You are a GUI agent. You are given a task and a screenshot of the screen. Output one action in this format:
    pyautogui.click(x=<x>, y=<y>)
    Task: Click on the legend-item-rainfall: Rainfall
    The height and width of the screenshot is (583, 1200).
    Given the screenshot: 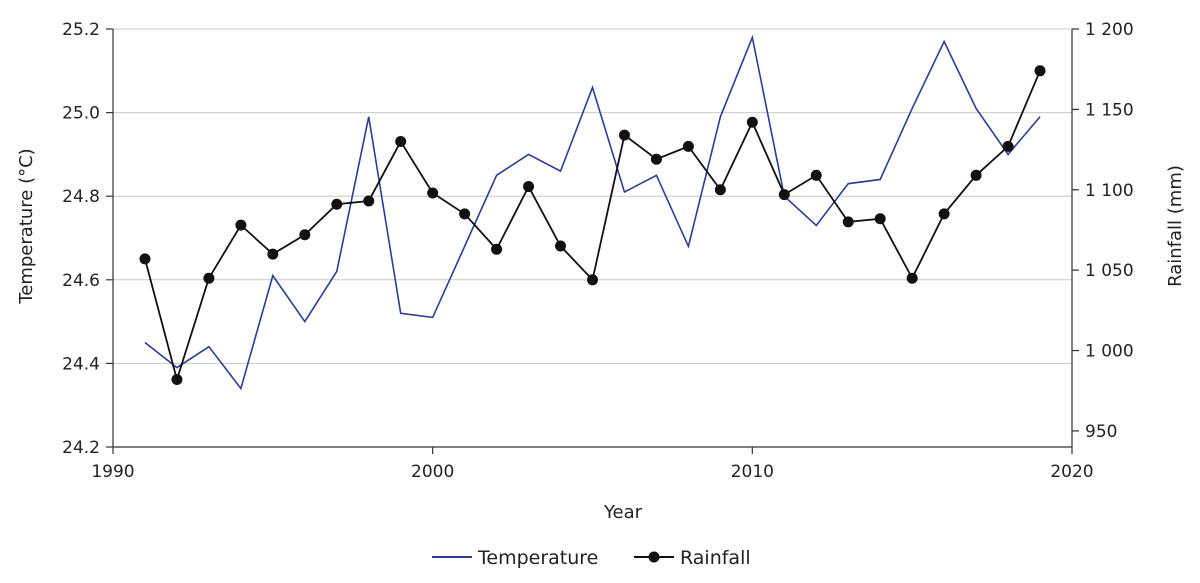 What is the action you would take?
    pyautogui.click(x=692, y=558)
    